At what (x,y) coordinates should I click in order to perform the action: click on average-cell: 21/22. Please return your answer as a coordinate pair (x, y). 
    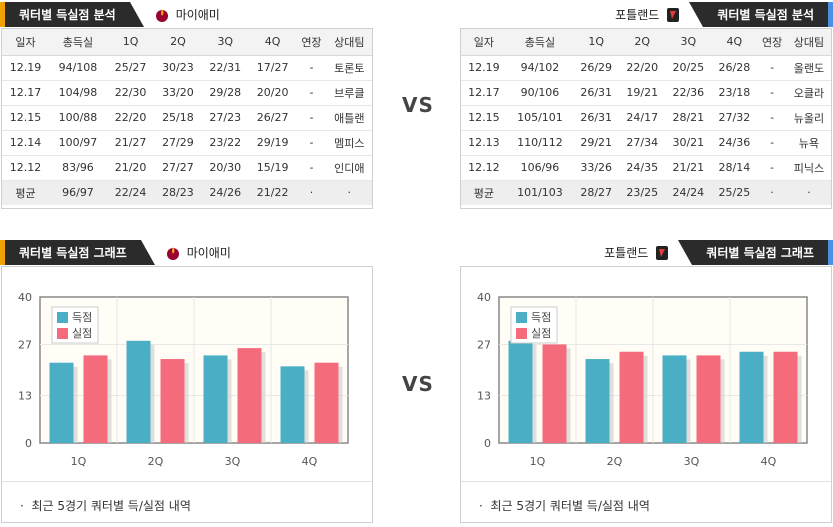
    Looking at the image, I should click on (272, 192).